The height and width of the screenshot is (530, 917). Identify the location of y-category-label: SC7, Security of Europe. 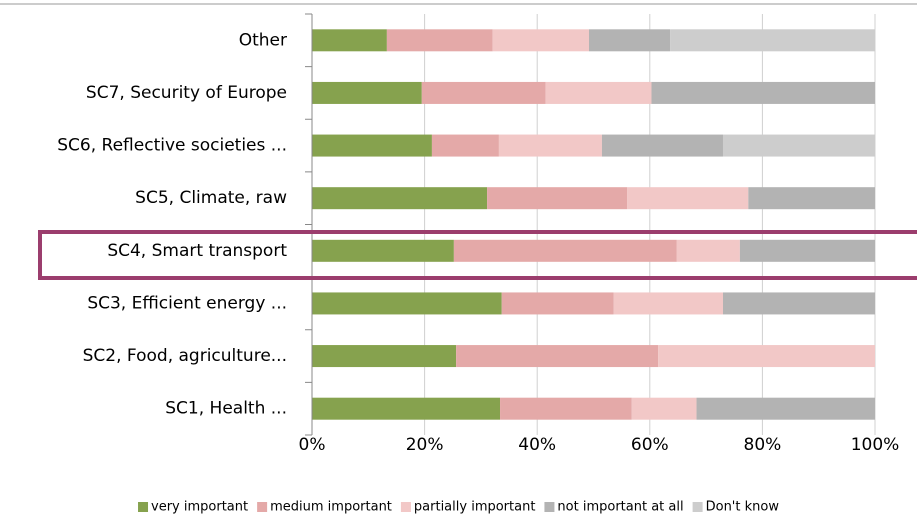
(186, 93).